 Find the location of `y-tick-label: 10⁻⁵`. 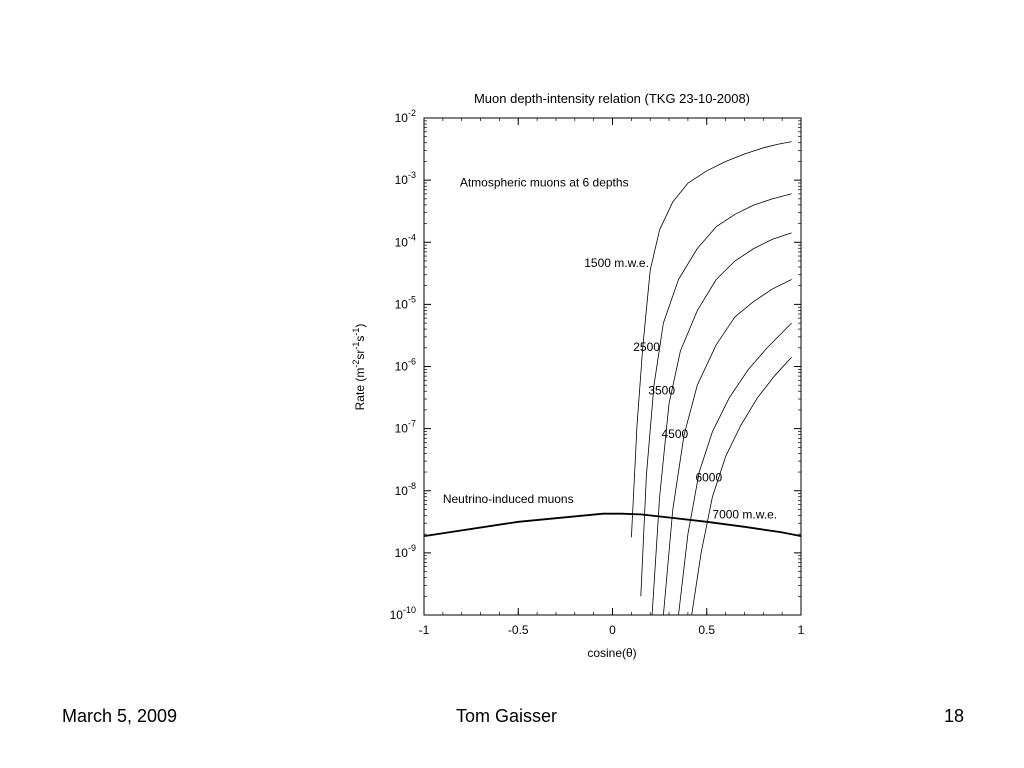

y-tick-label: 10⁻⁵ is located at coordinates (405, 302).